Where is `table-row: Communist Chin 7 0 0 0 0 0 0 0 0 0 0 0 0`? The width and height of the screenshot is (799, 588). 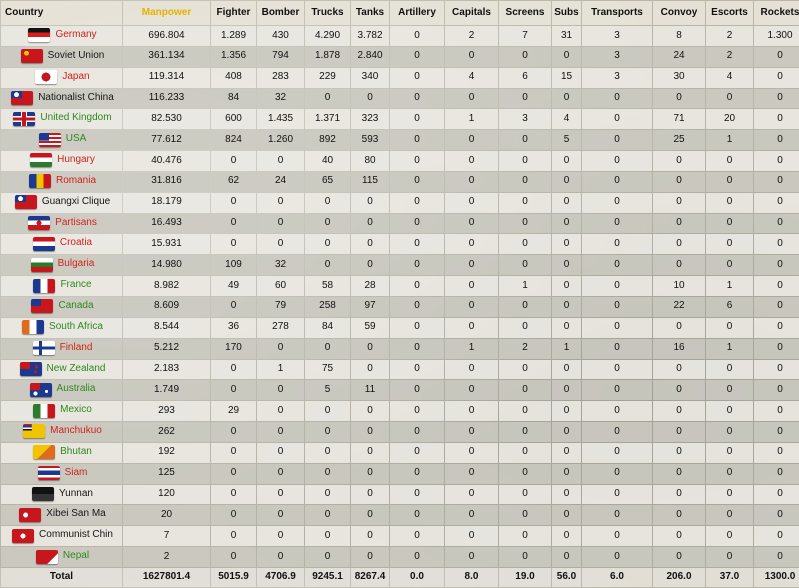
table-row: Communist Chin 7 0 0 0 0 0 0 0 0 0 0 0 0 is located at coordinates (400, 536).